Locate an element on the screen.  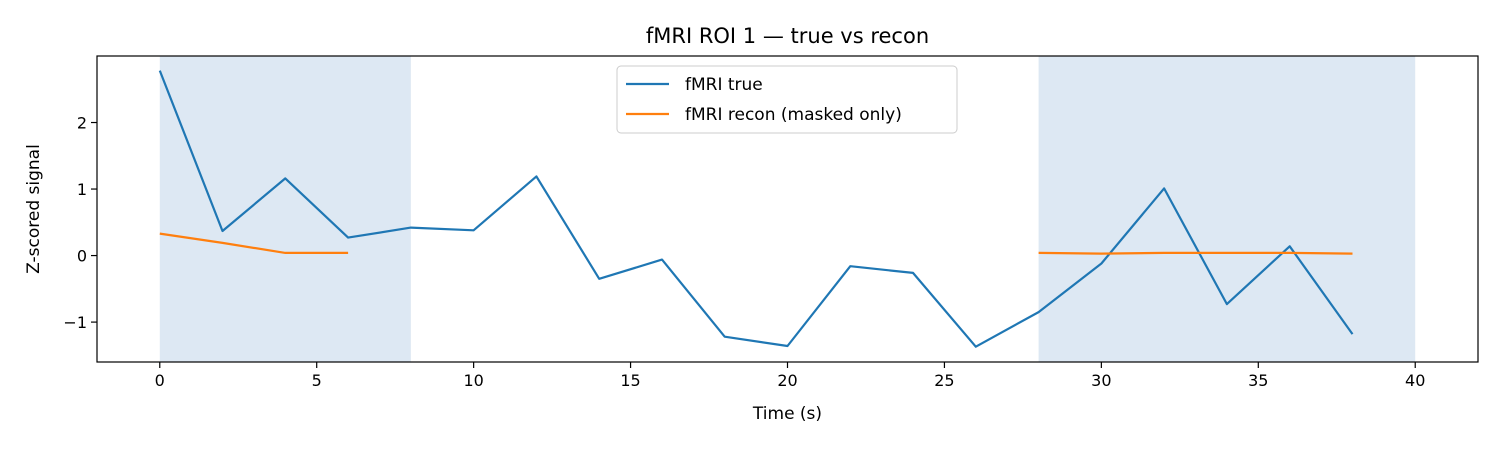
chart-title: fMRI ROI 1 — true vs recon is located at coordinates (787, 36).